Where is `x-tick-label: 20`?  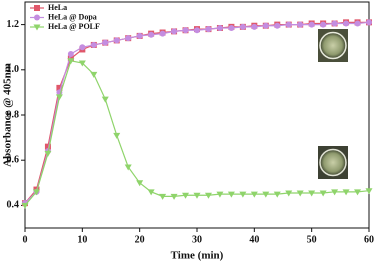
x-tick-label: 20 is located at coordinates (140, 239).